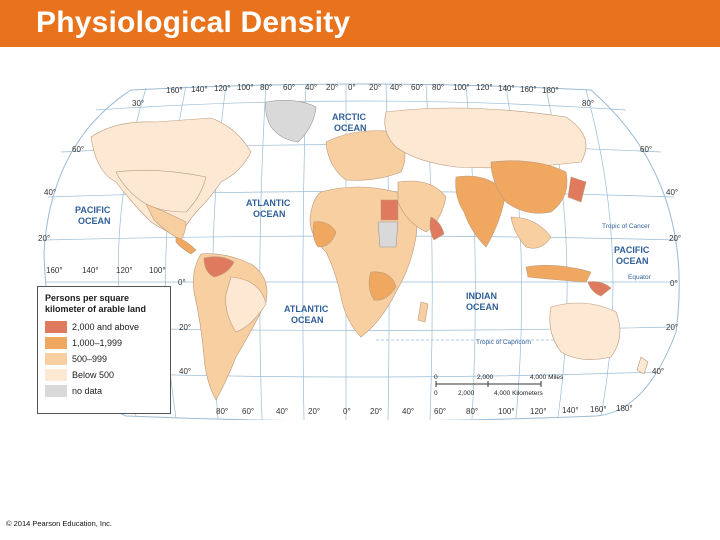 Image resolution: width=720 pixels, height=540 pixels. Describe the element at coordinates (632, 261) in the screenshot. I see `pacific-ocean-east-label-2: OCEAN` at that location.